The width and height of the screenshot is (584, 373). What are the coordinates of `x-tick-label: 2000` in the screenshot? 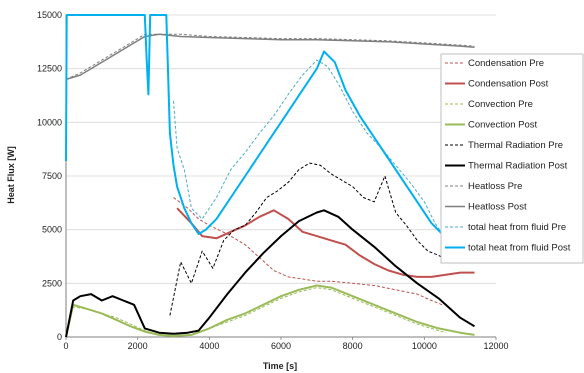 It's located at (138, 346).